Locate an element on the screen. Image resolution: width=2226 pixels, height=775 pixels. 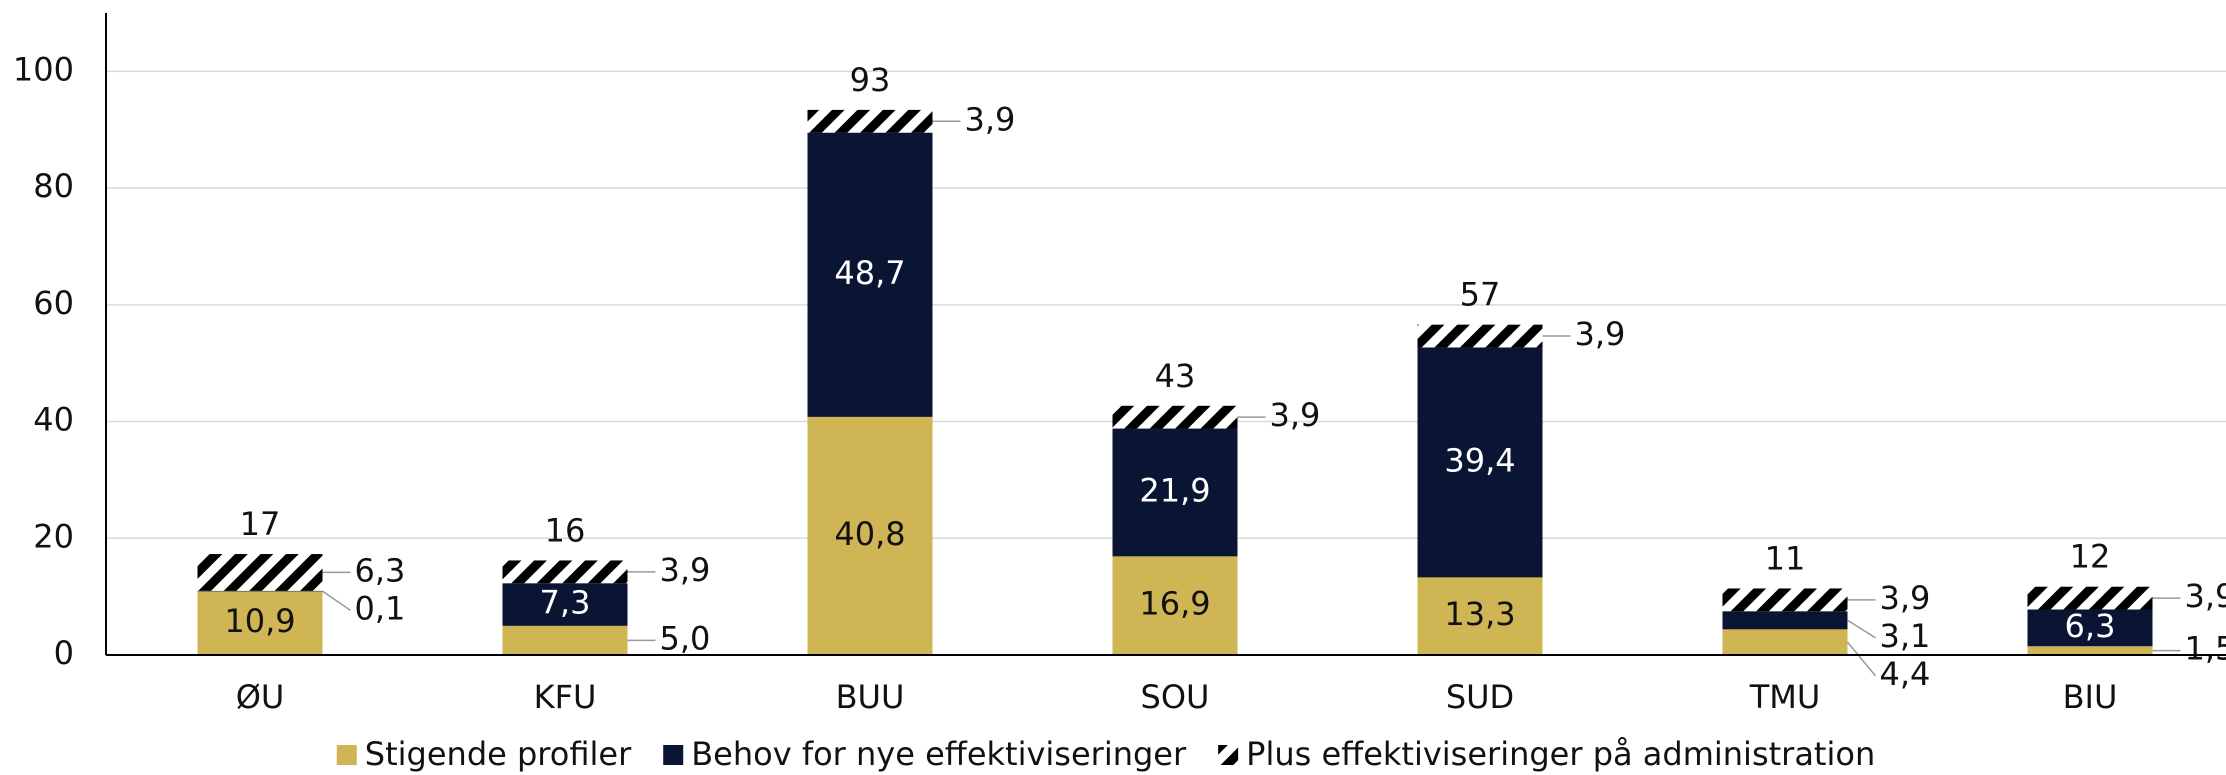
y-tick-label: 80 is located at coordinates (53, 186).